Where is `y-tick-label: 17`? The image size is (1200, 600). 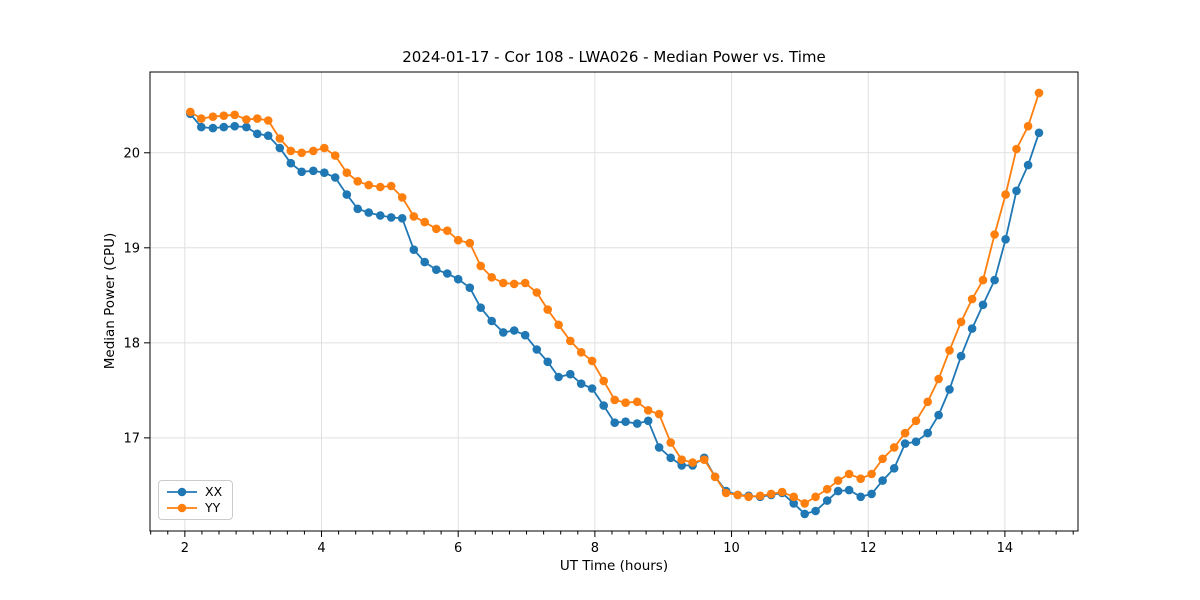
y-tick-label: 17 is located at coordinates (131, 438).